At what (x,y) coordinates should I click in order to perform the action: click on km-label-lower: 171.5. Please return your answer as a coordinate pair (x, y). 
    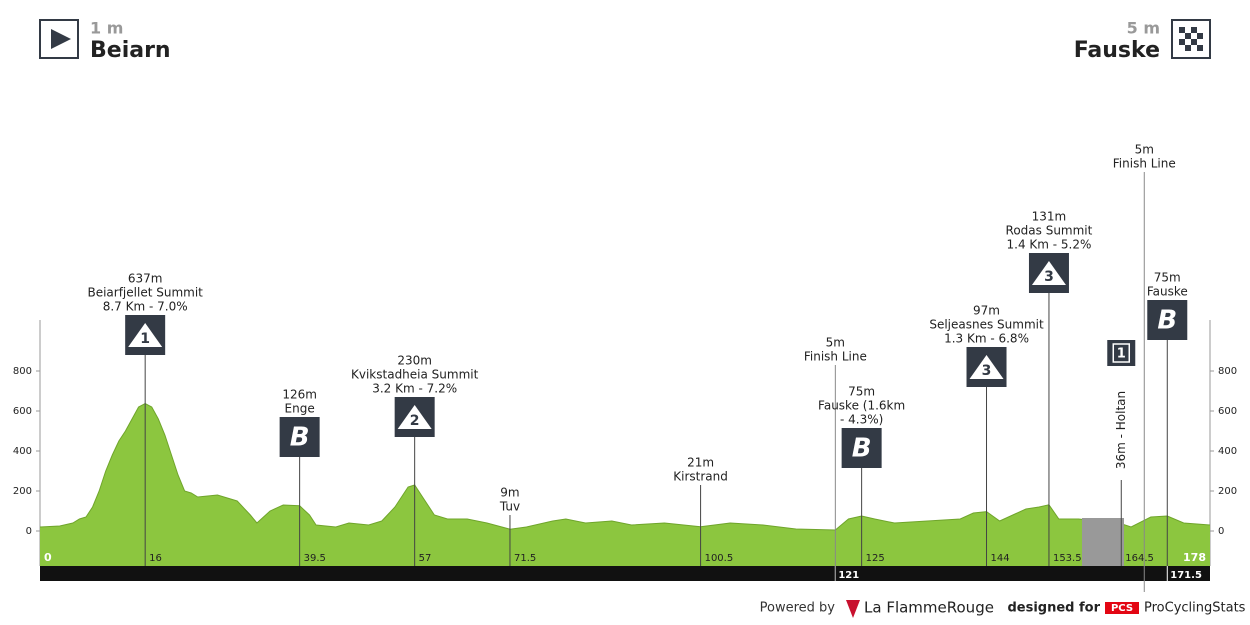
    Looking at the image, I should click on (1186, 575).